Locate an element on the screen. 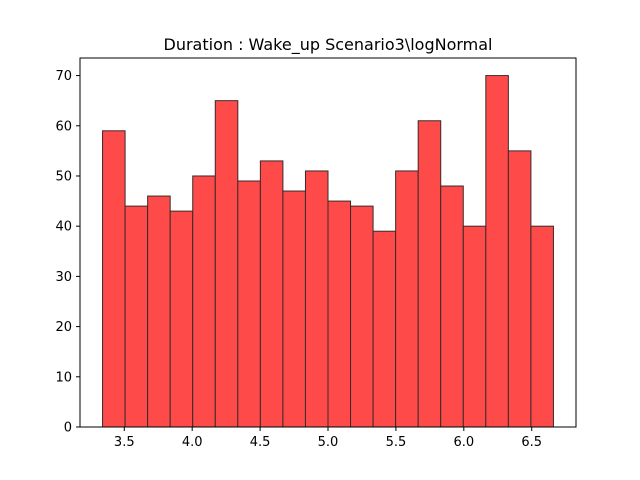 Image resolution: width=640 pixels, height=480 pixels. x-axis: 3.5 4.0 4.5 5.0 5.5 6.0 6.5 is located at coordinates (328, 438).